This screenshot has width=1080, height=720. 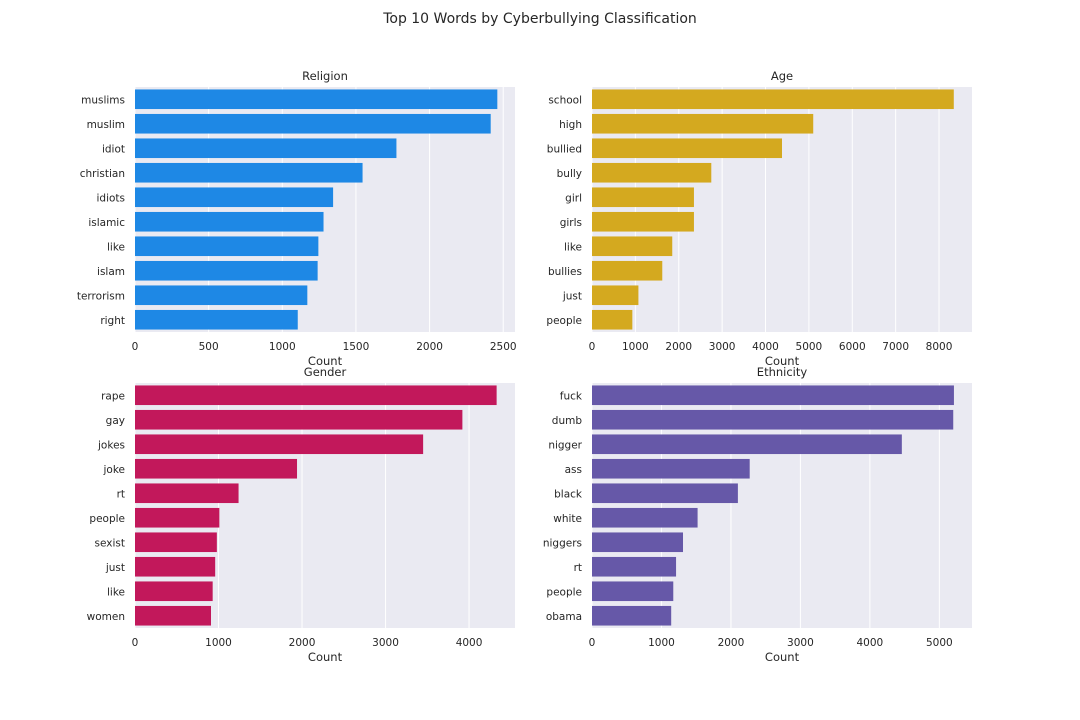 I want to click on y-tick-label: high, so click(x=570, y=125).